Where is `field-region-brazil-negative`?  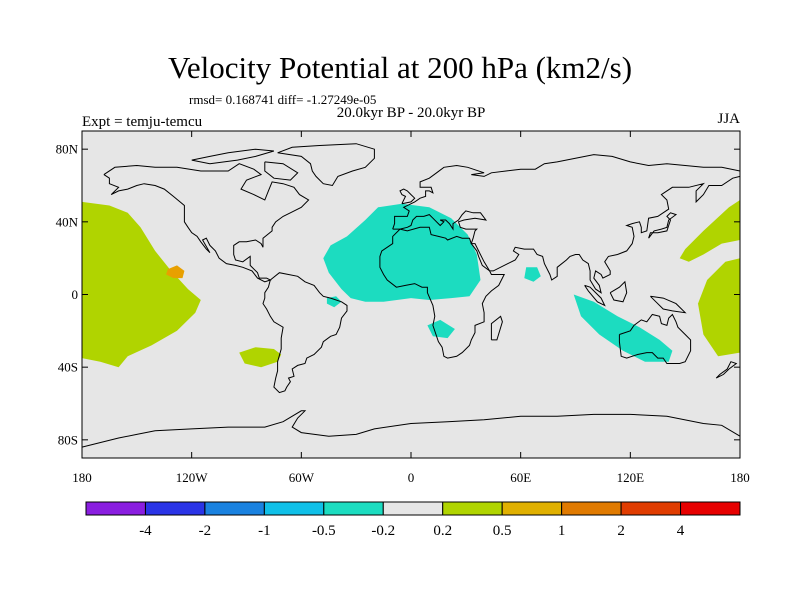 field-region-brazil-negative is located at coordinates (334, 302).